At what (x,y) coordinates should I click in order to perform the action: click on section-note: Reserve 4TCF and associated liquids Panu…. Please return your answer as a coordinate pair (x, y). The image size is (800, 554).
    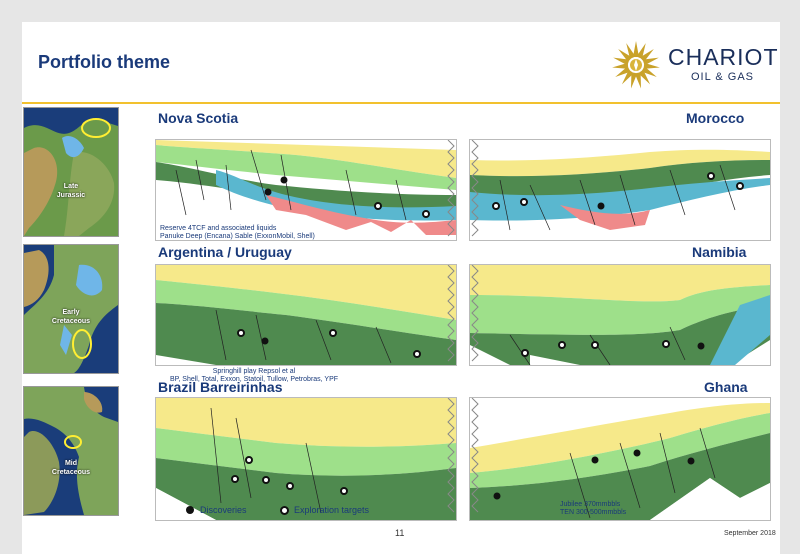
    Looking at the image, I should click on (237, 232).